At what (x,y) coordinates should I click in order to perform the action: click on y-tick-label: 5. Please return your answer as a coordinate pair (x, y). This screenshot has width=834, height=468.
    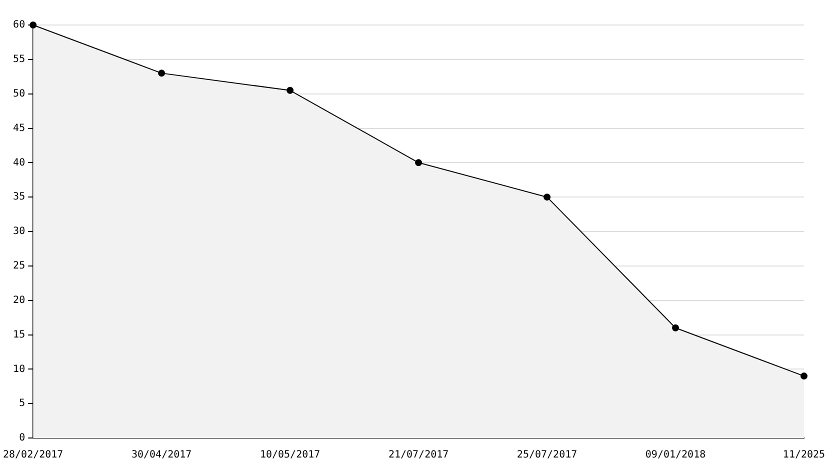
    Looking at the image, I should click on (22, 404).